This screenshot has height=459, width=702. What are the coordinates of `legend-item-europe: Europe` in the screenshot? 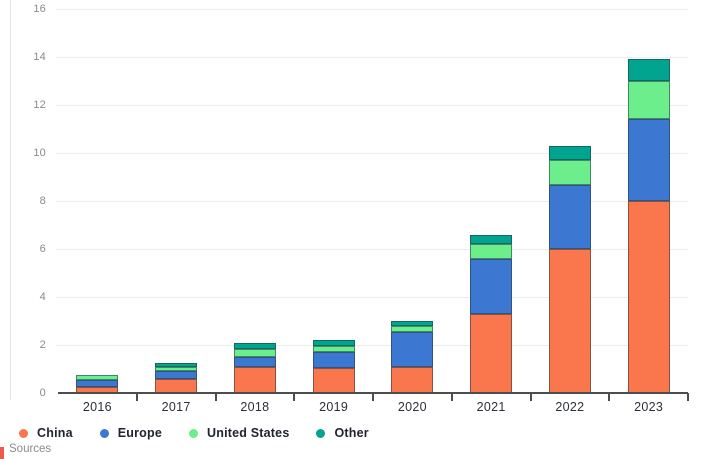 It's located at (130, 433).